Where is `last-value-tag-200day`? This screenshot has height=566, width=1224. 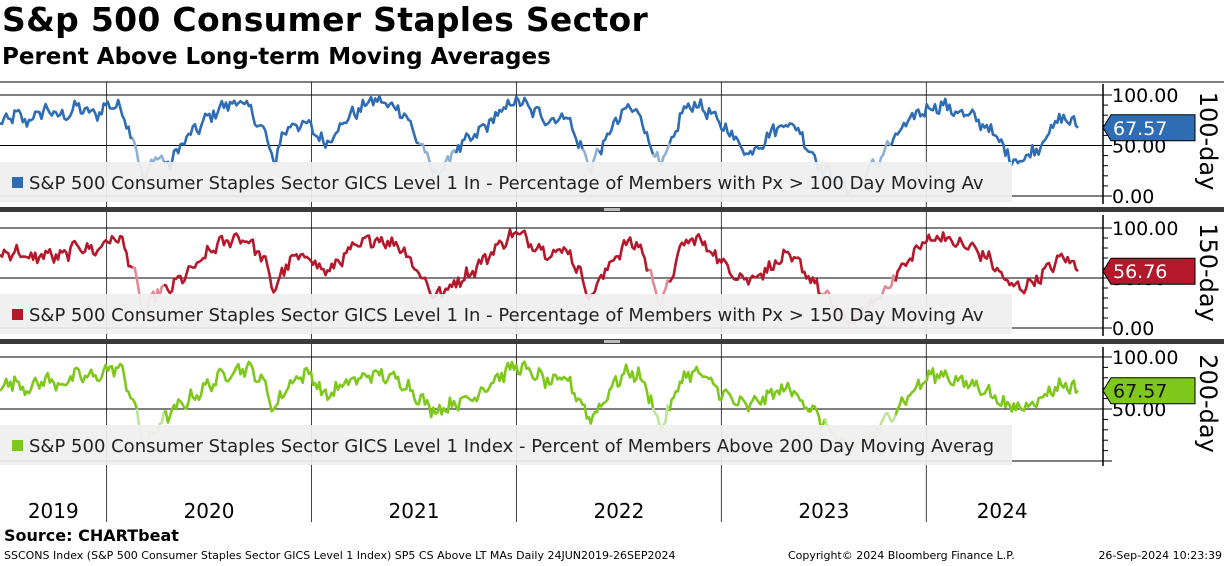 last-value-tag-200day is located at coordinates (1149, 391).